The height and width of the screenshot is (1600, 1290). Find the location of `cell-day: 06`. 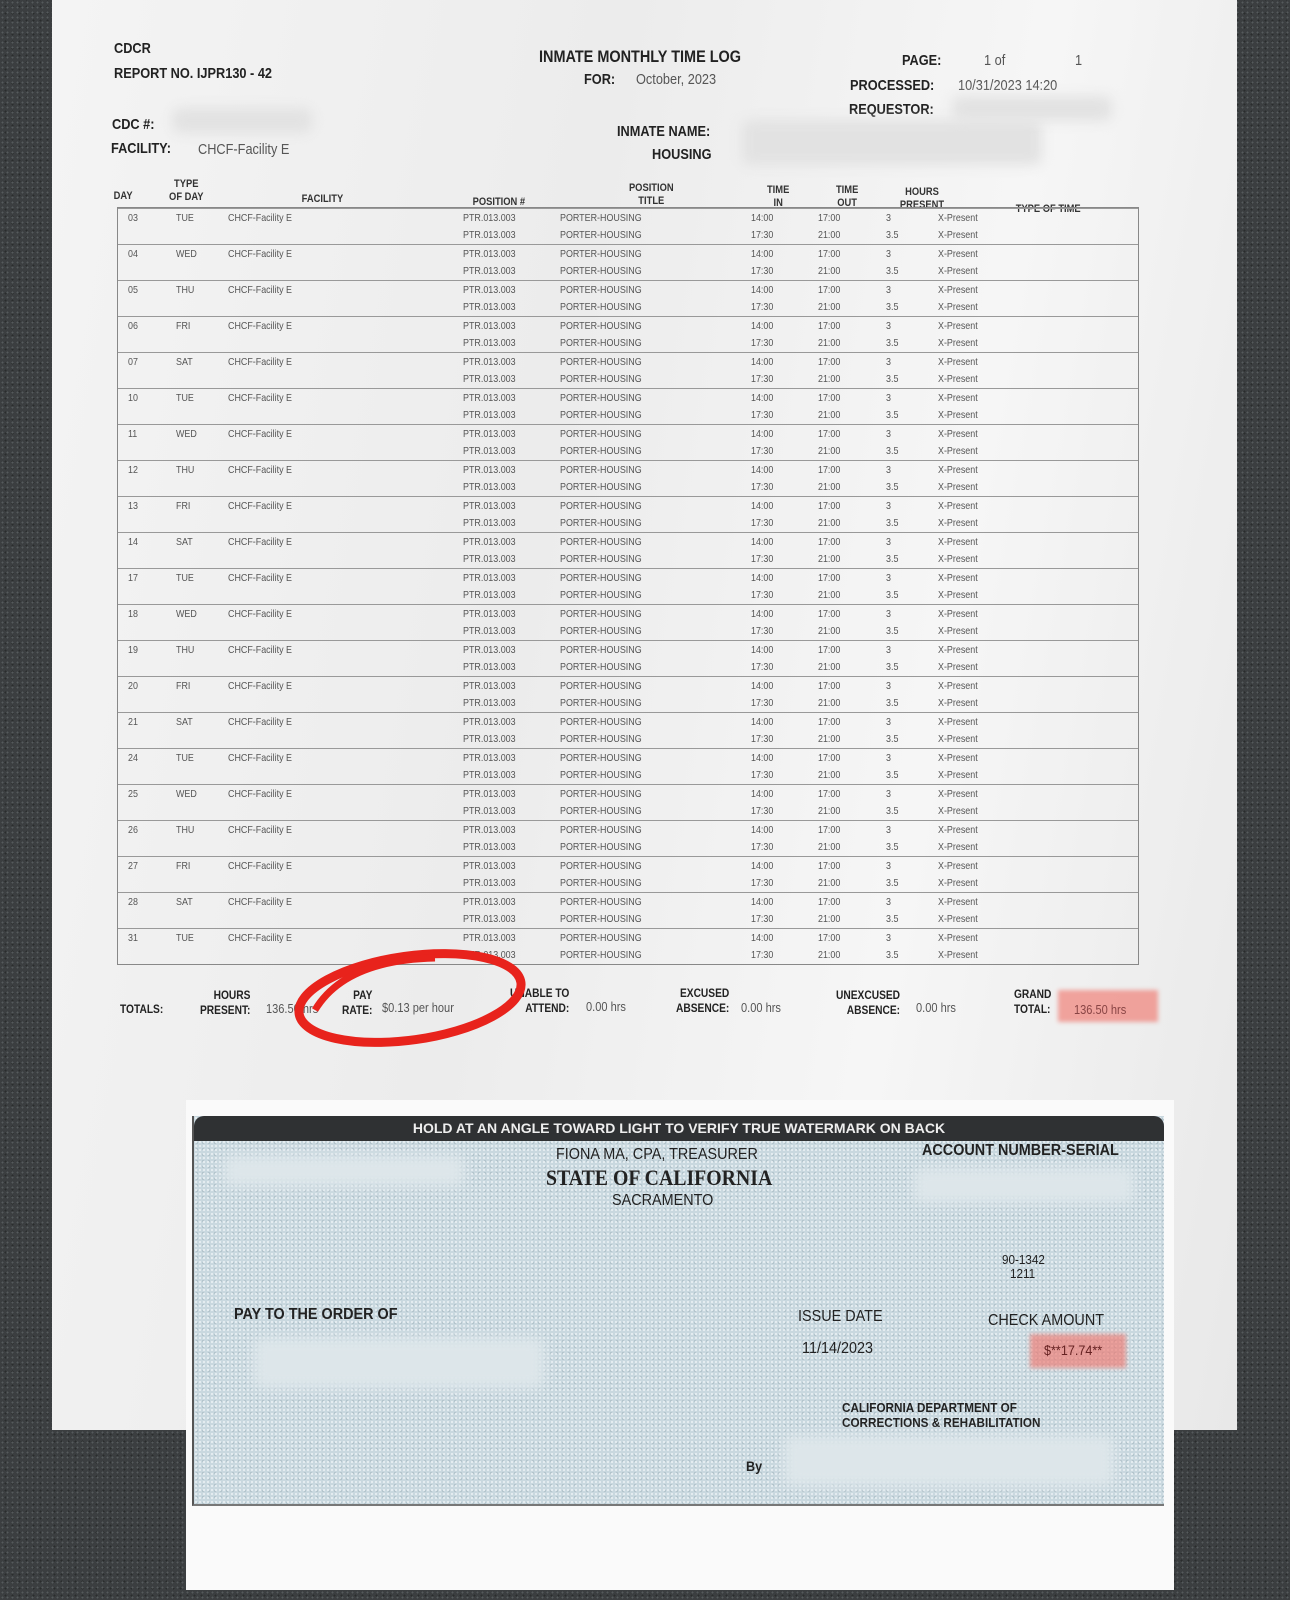

cell-day: 06 is located at coordinates (133, 326).